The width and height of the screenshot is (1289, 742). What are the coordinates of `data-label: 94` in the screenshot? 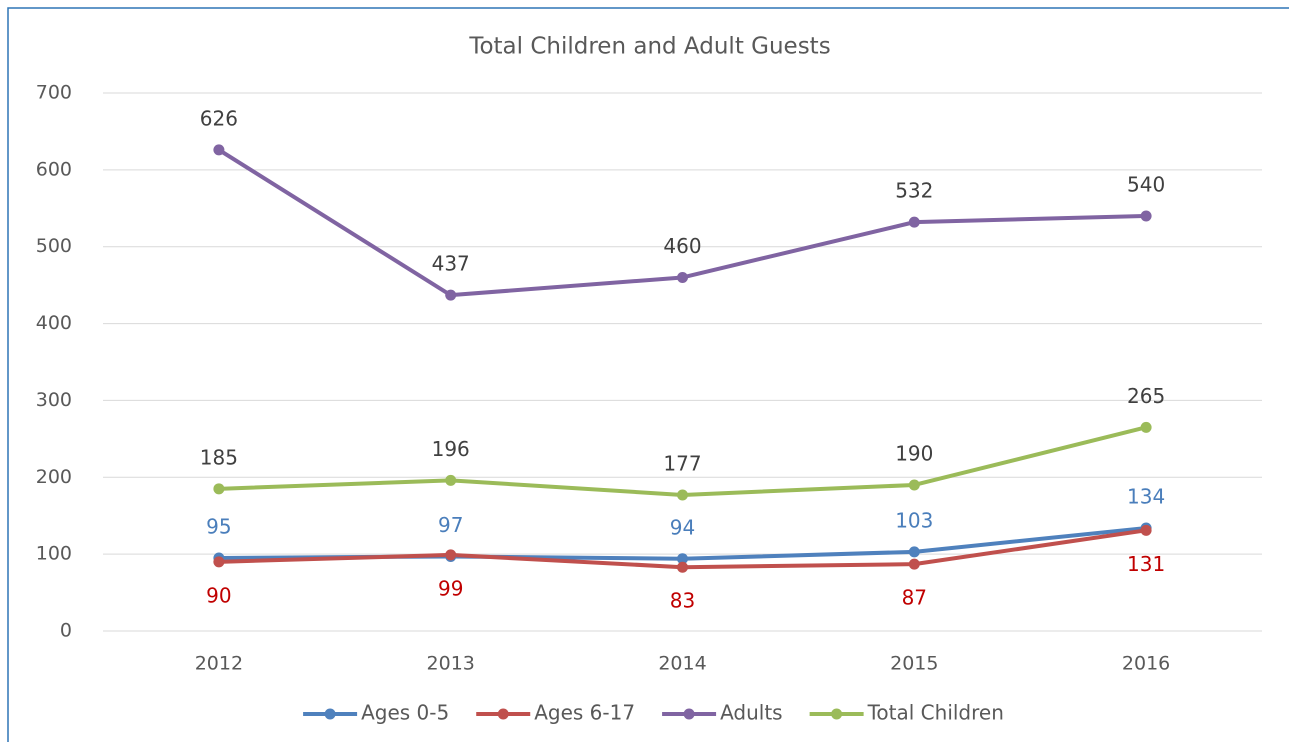 It's located at (682, 527).